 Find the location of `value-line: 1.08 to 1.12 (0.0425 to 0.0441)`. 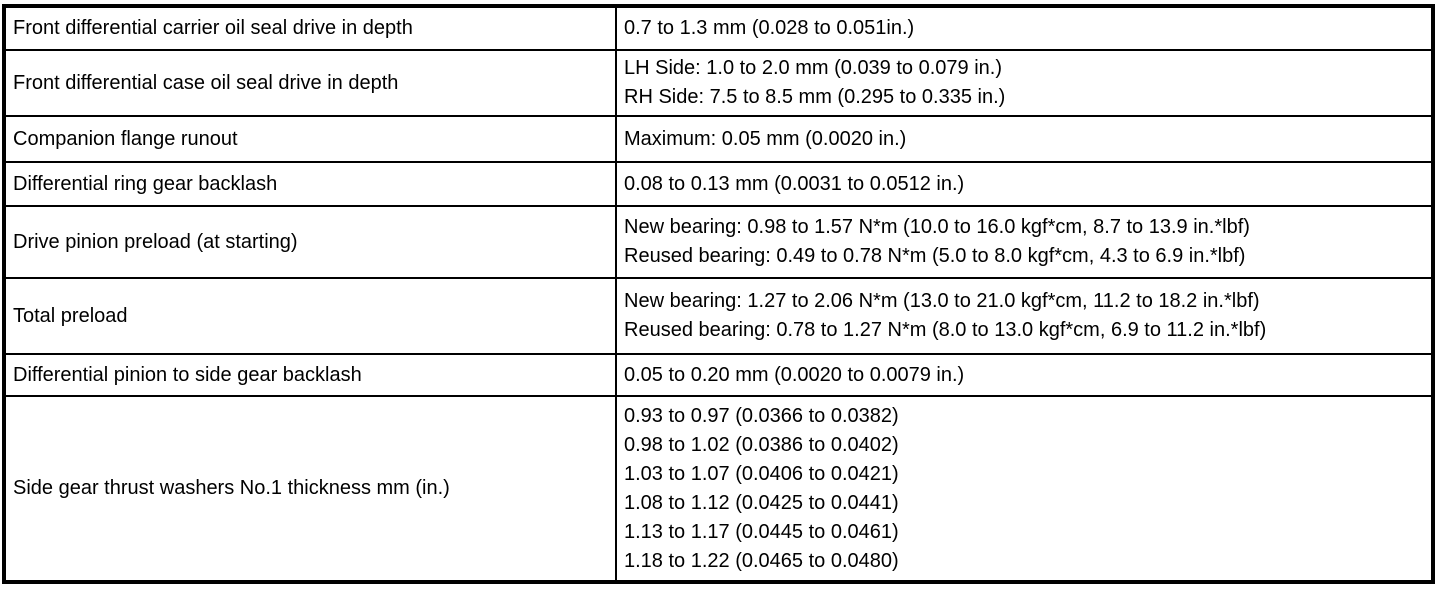

value-line: 1.08 to 1.12 (0.0425 to 0.0441) is located at coordinates (761, 502).